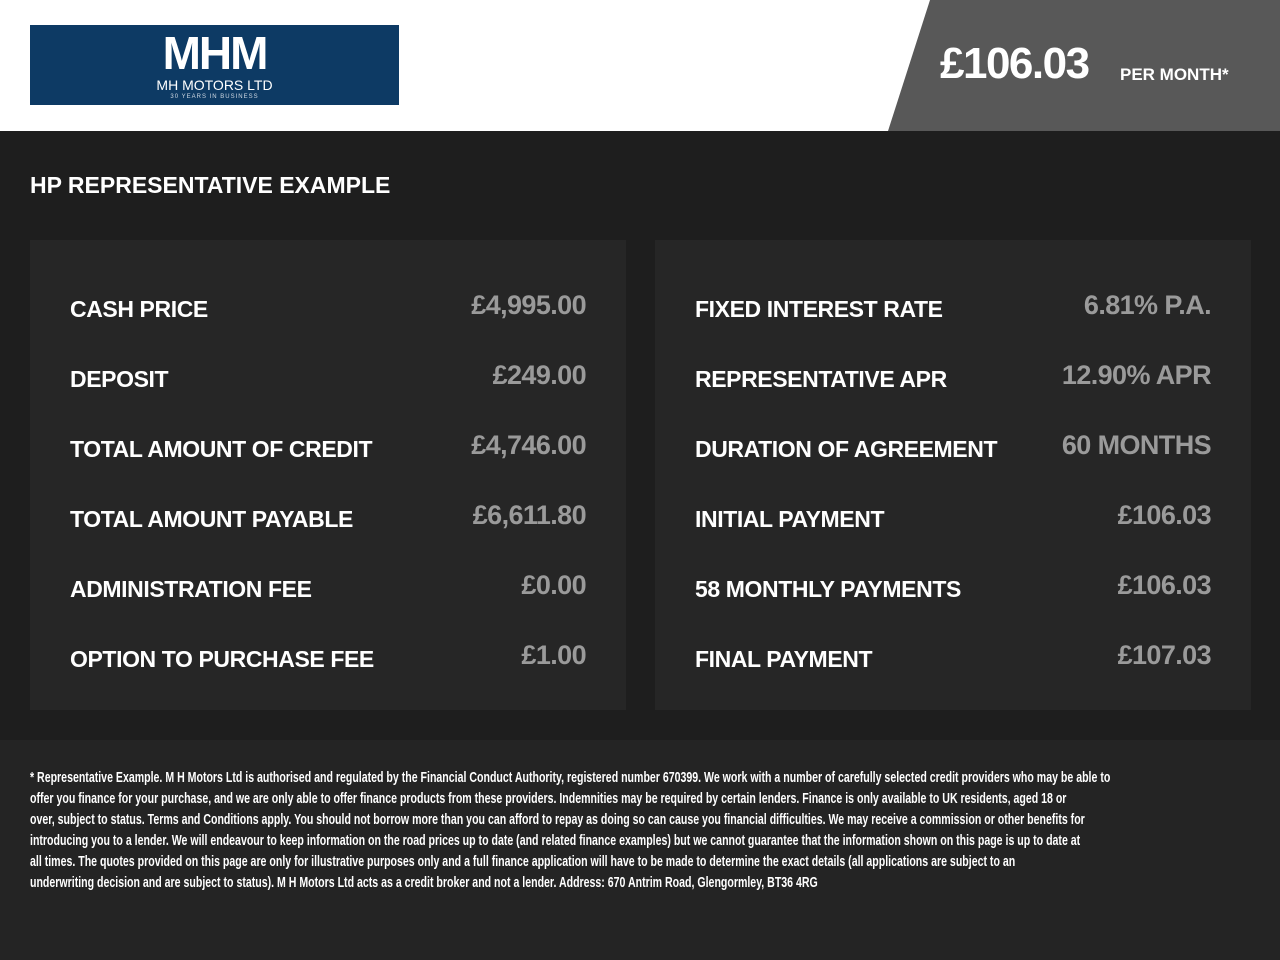  Describe the element at coordinates (821, 379) in the screenshot. I see `finance-label: REPRESENTATIVE APR` at that location.